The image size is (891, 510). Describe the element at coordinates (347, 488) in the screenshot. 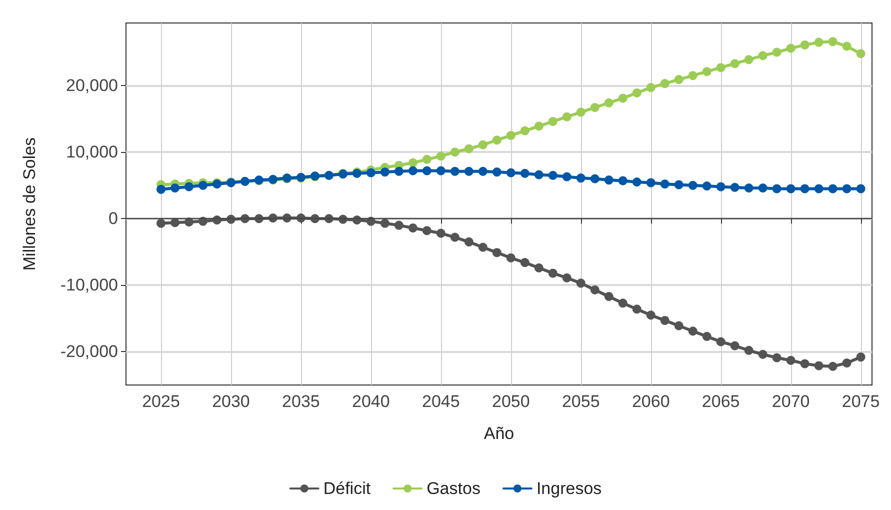

I see `legend-label: Déficit` at that location.